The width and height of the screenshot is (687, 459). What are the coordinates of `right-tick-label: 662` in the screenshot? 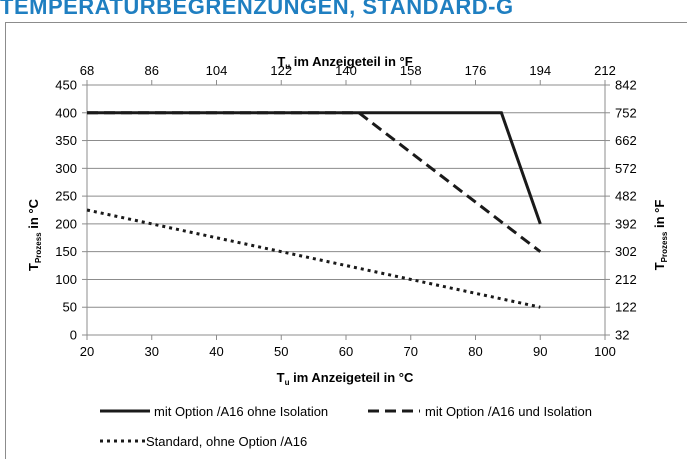 It's located at (626, 140).